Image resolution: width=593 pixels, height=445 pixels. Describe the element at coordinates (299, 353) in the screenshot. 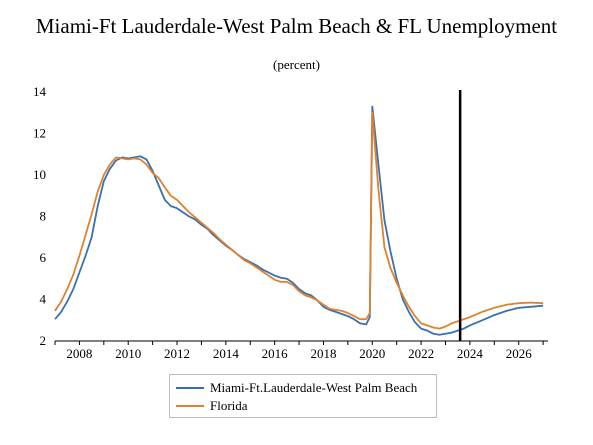

I see `x-axis-labels: 2008 2010 2012 2014 2016 2018 2020 2022 2024 2026` at that location.